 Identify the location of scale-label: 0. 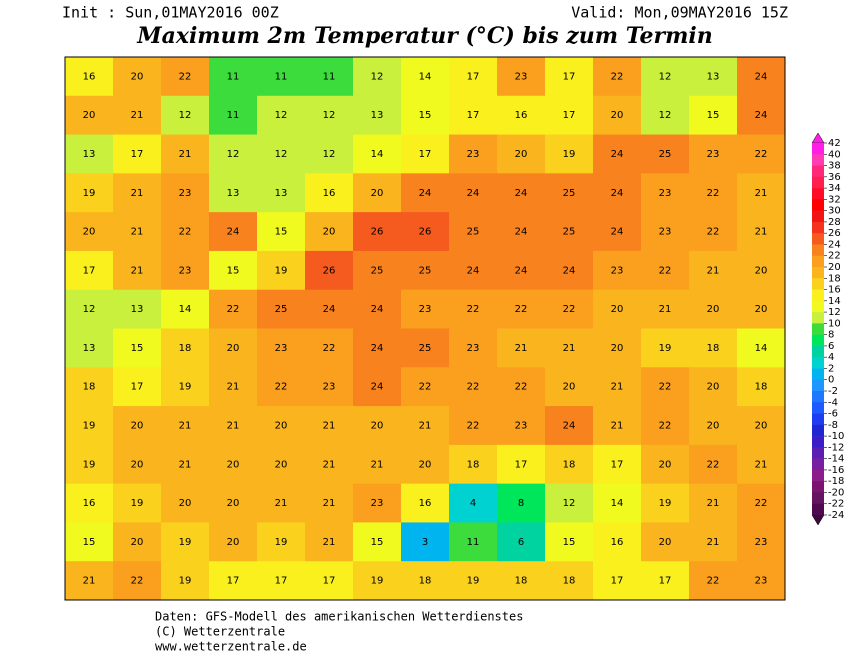
(831, 380).